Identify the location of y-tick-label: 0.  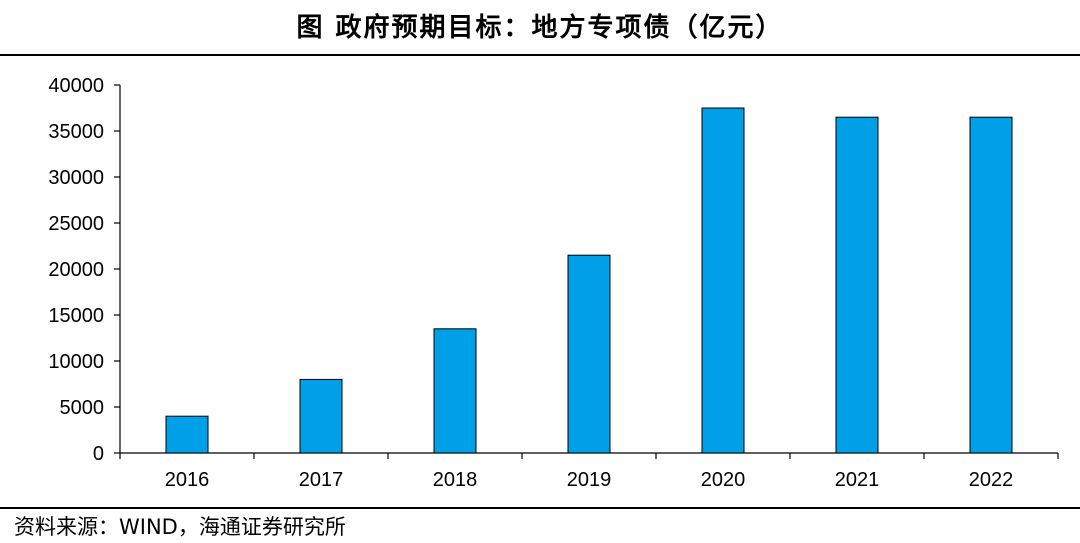
(98, 454).